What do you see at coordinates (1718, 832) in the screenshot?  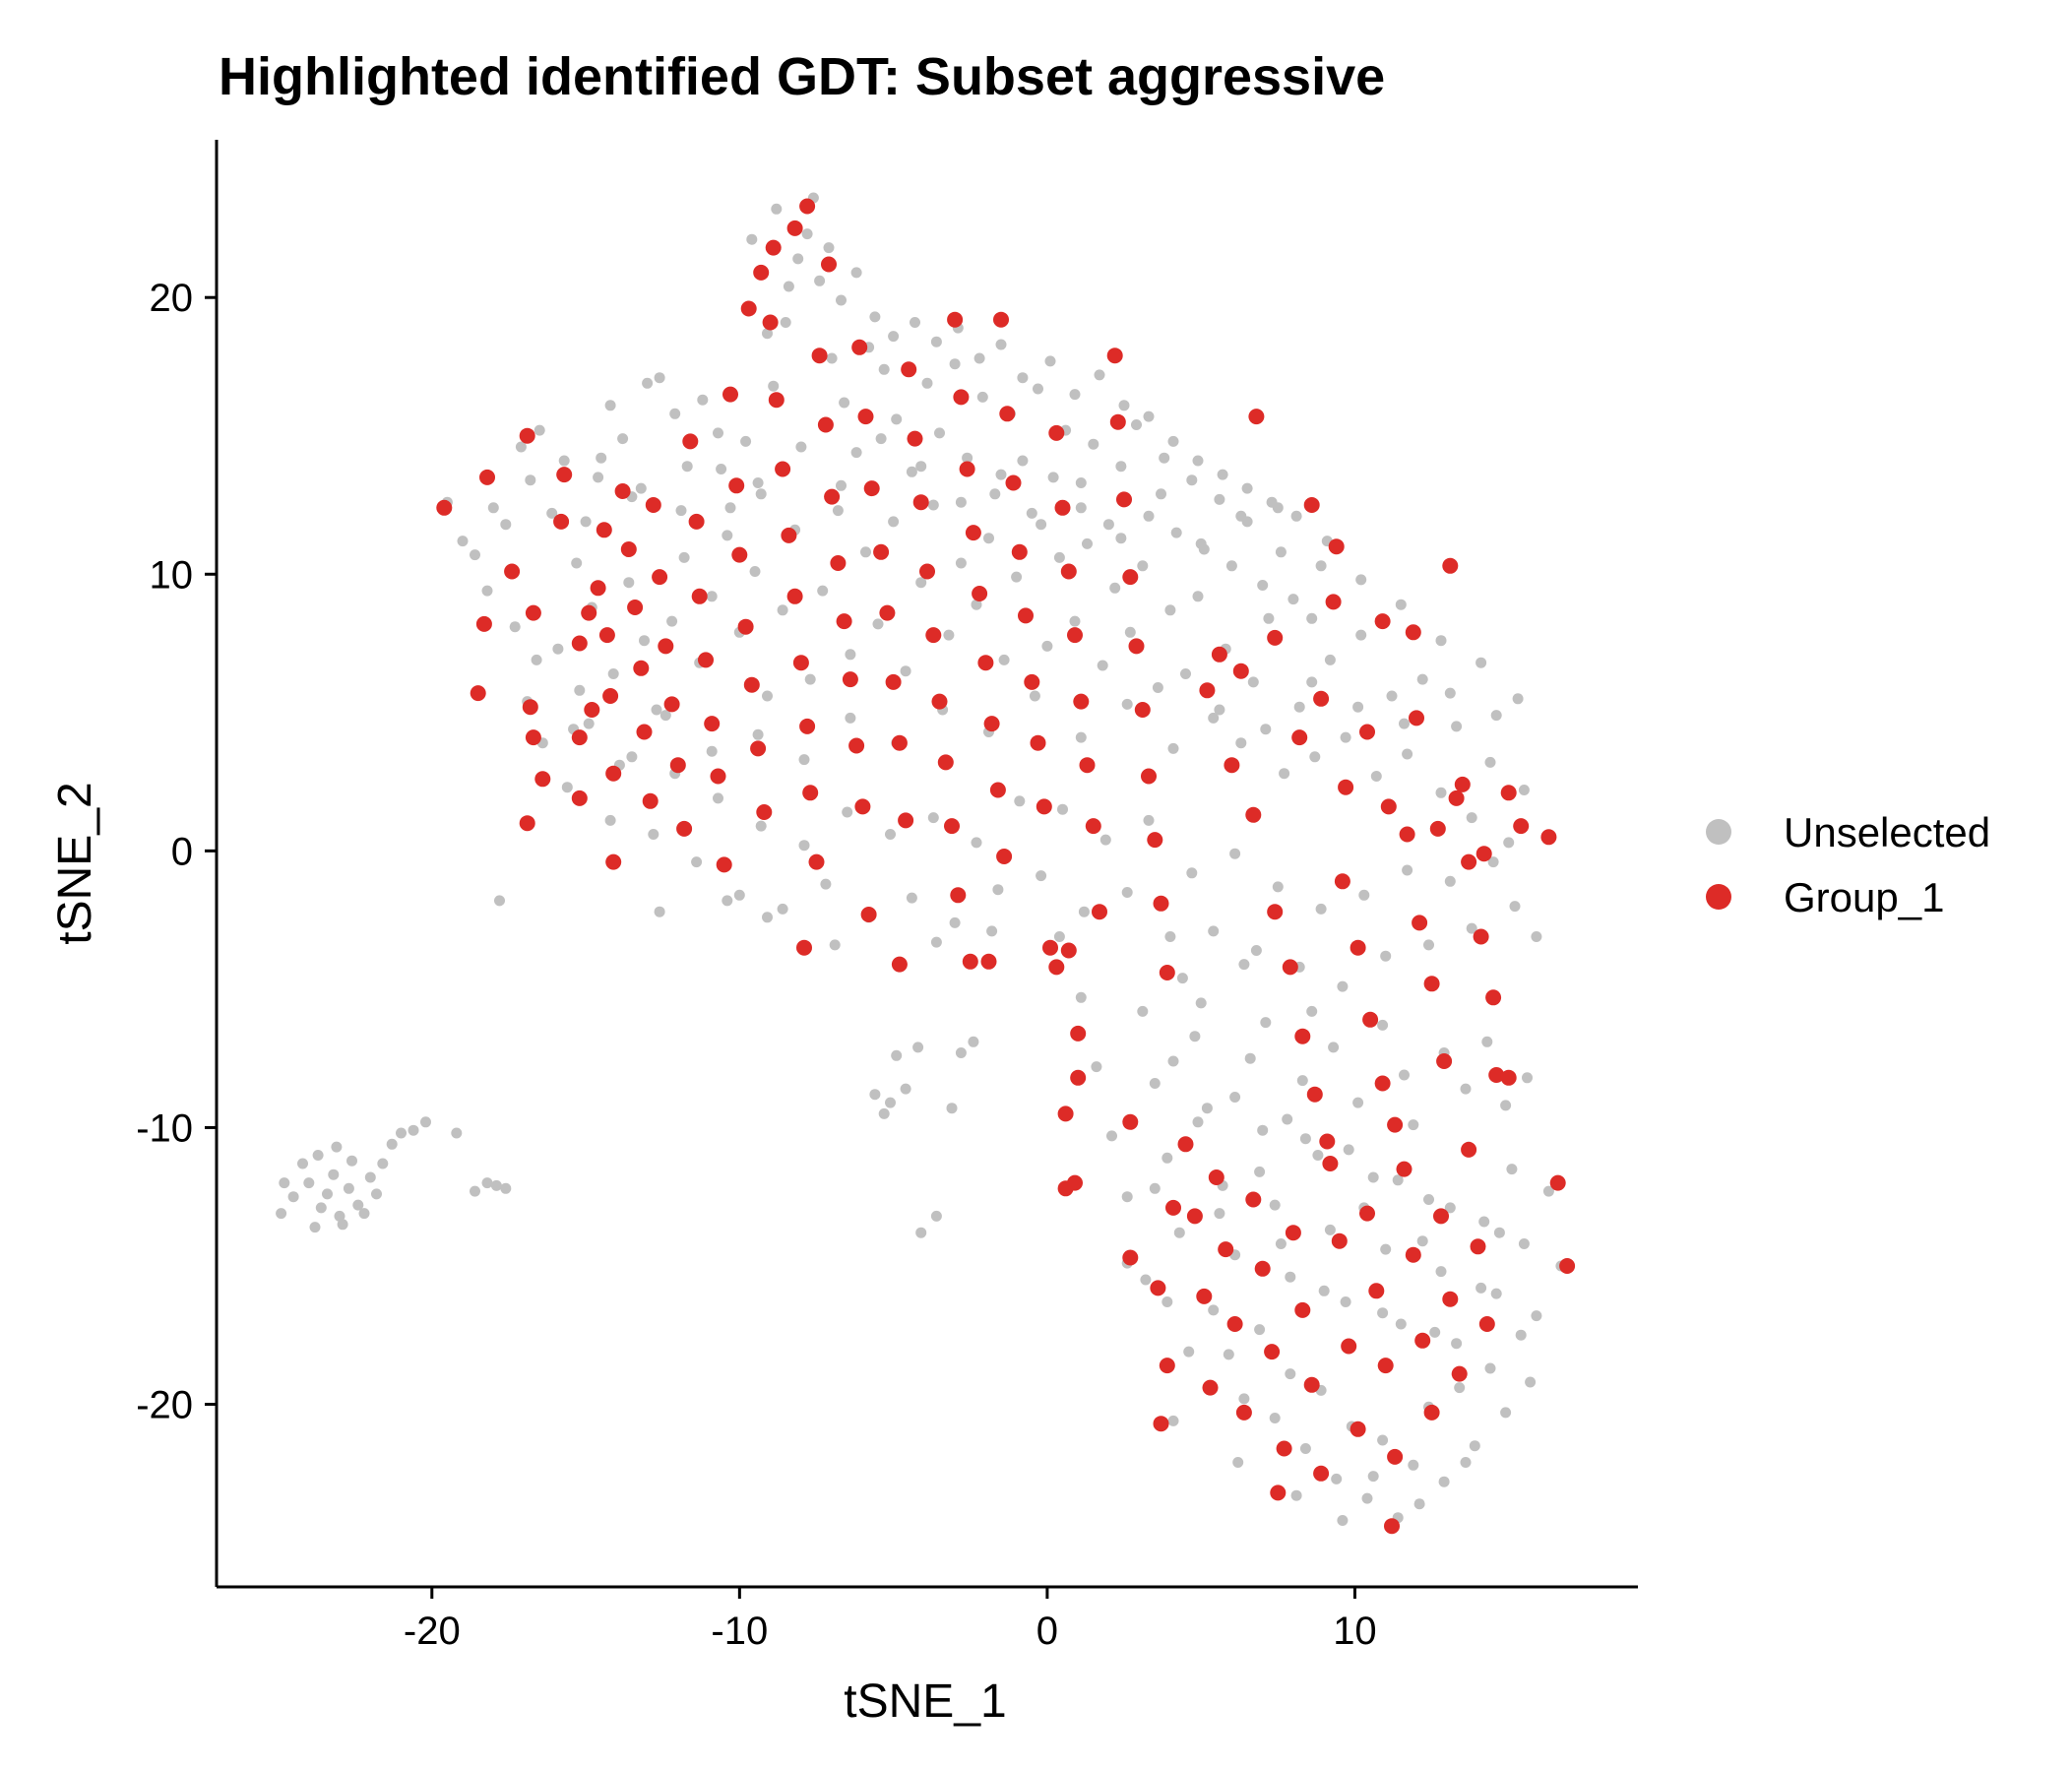 I see `legend-marker` at bounding box center [1718, 832].